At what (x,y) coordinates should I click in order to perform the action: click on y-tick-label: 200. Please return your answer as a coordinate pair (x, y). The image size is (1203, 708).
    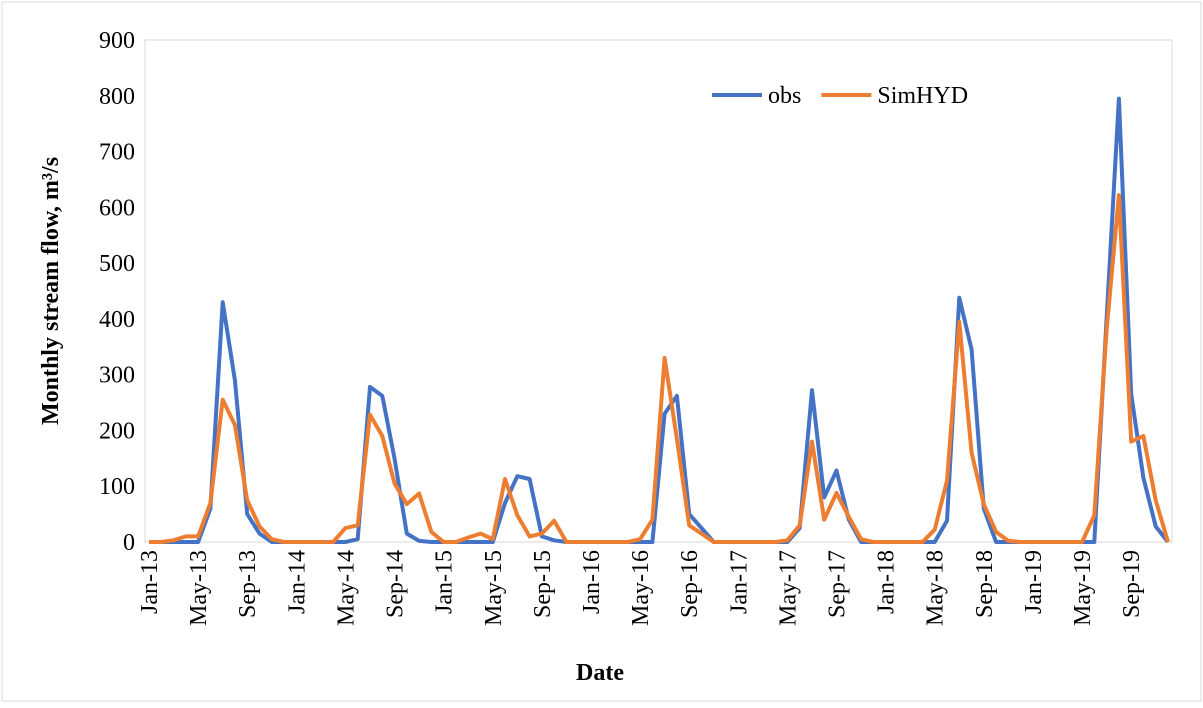
    Looking at the image, I should click on (117, 431).